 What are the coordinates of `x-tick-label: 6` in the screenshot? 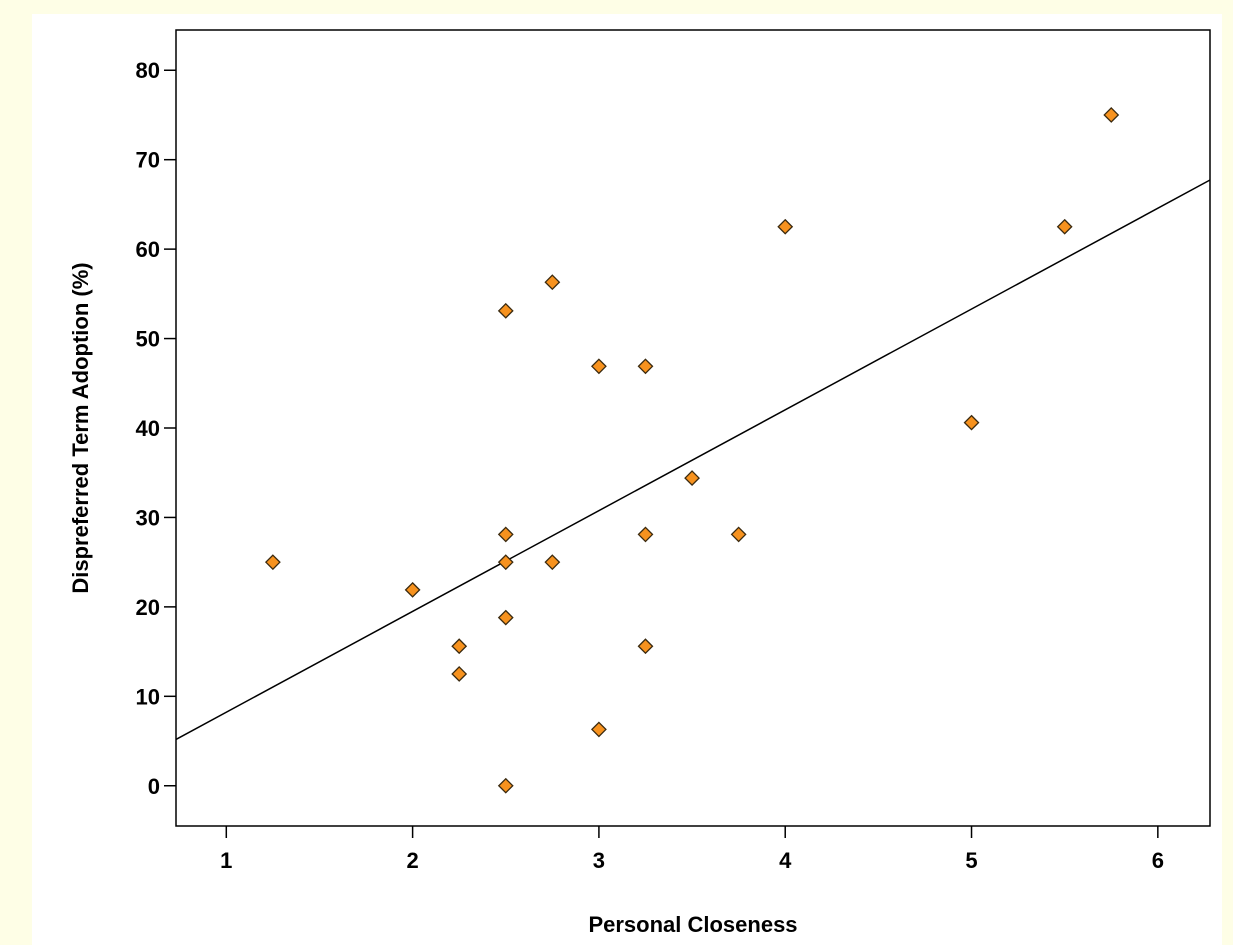 It's located at (1158, 860).